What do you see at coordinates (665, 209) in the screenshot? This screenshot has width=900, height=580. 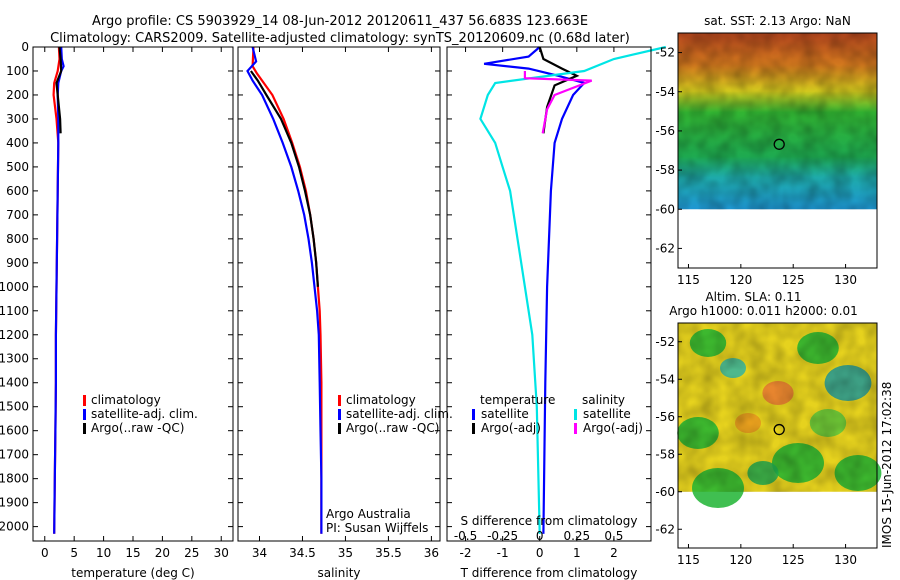 I see `map-y-tick-label: -60` at bounding box center [665, 209].